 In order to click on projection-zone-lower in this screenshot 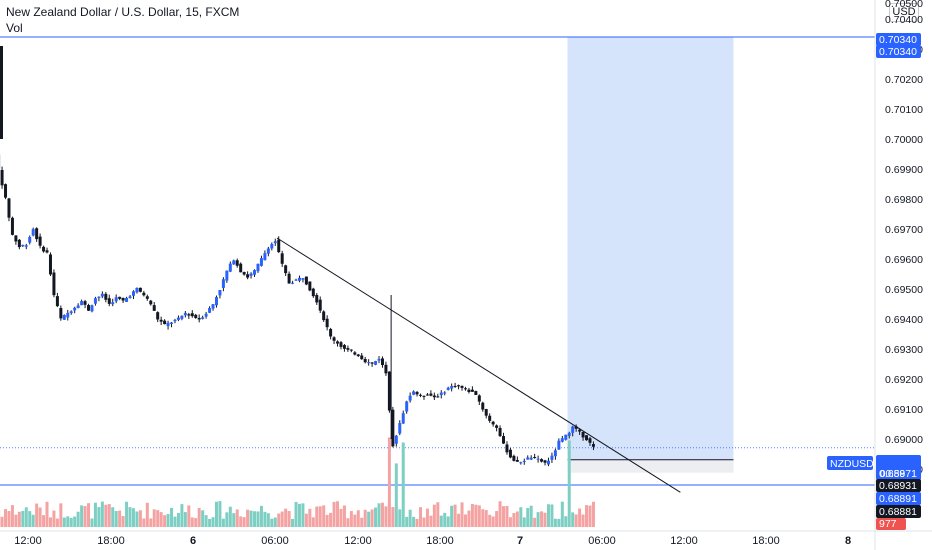, I will do `click(650, 466)`.